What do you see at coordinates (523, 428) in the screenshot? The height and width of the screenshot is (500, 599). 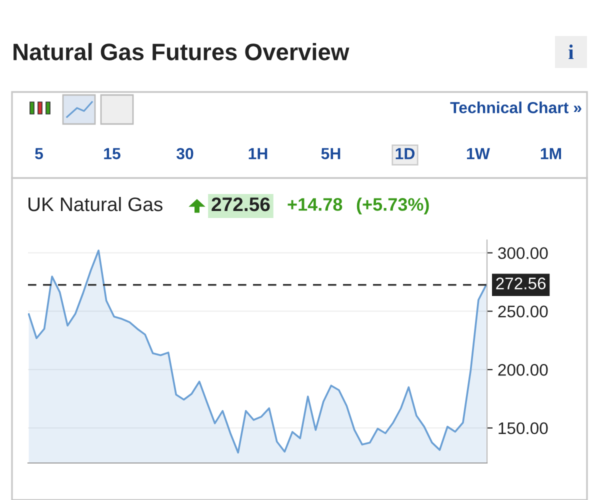 I see `y-tick-label: 150.00` at bounding box center [523, 428].